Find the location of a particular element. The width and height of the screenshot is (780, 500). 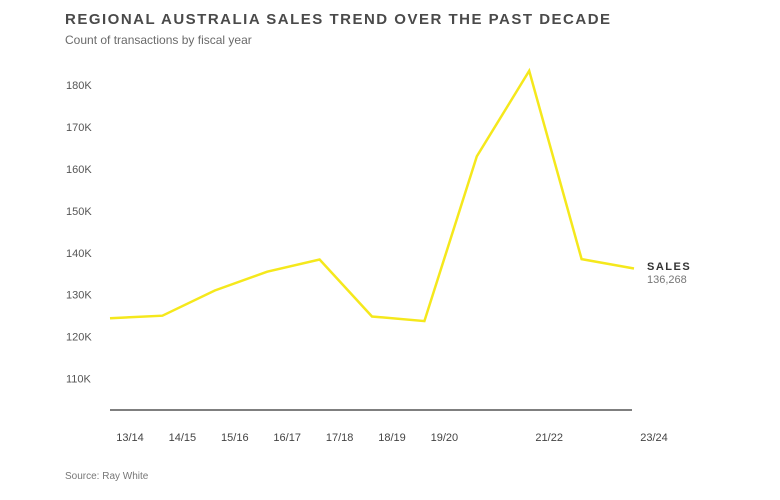

series-end-label: SALES is located at coordinates (669, 267).